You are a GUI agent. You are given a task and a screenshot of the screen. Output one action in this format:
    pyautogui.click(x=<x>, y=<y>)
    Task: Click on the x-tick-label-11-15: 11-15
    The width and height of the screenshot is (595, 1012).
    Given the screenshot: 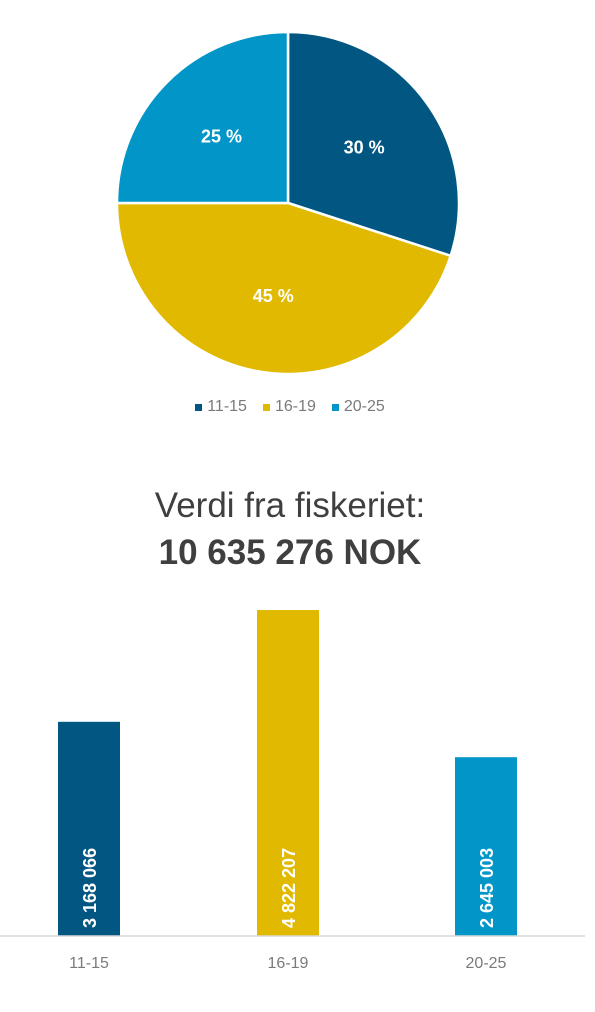 What is the action you would take?
    pyautogui.click(x=89, y=963)
    